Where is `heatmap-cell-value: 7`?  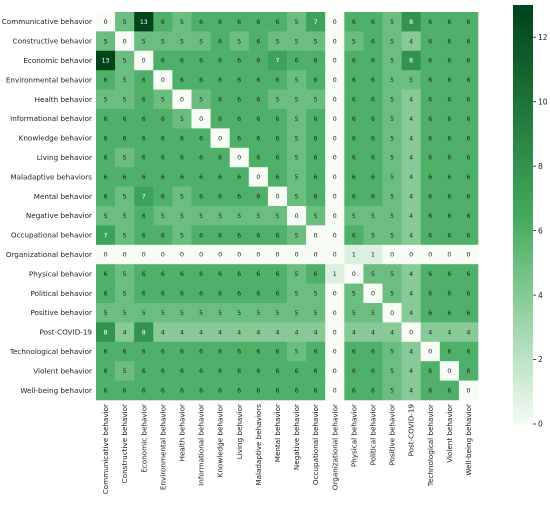 heatmap-cell-value: 7 is located at coordinates (316, 22).